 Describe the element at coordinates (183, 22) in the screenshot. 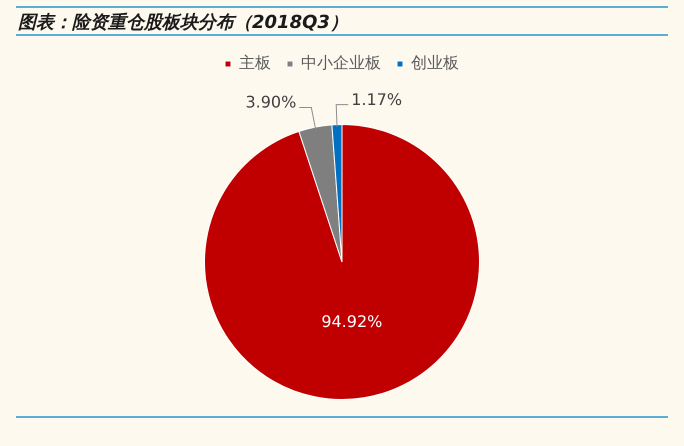

I see `chart-title: 图表：险资重仓股板块分布（2018Q3）` at that location.